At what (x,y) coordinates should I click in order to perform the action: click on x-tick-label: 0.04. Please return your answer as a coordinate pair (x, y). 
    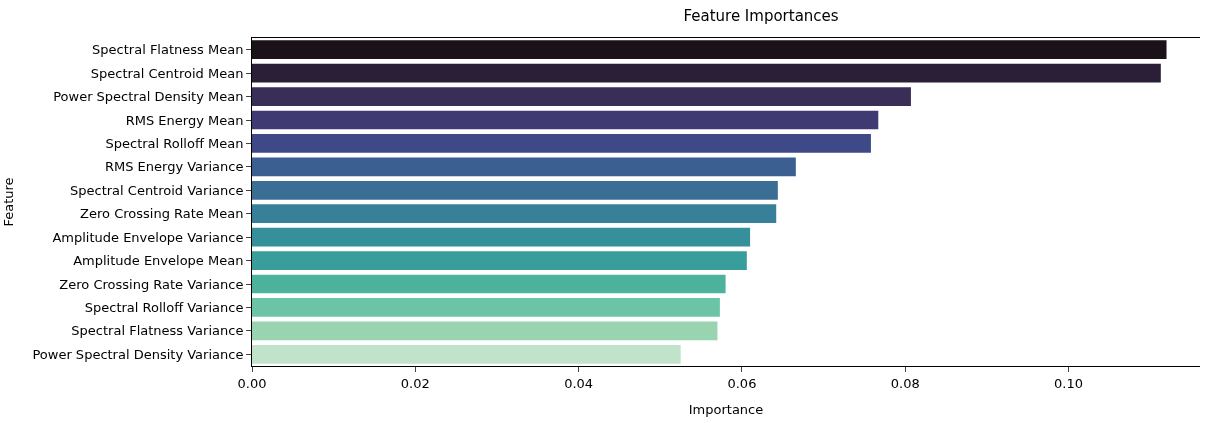
    Looking at the image, I should click on (579, 383).